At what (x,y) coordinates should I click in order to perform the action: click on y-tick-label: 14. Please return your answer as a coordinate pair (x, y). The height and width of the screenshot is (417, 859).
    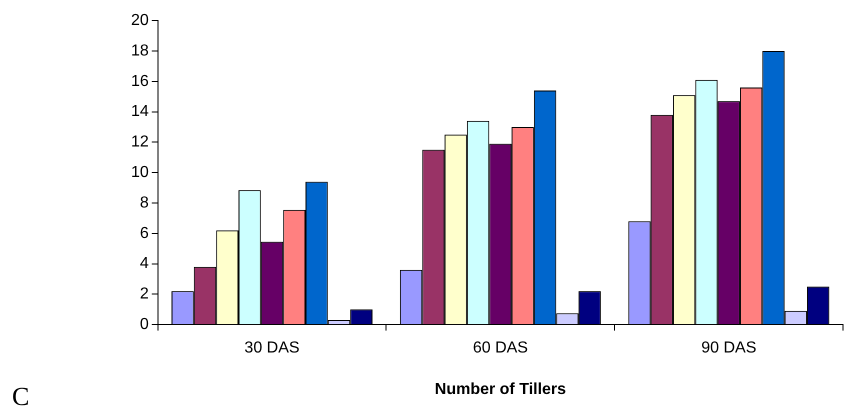
    Looking at the image, I should click on (140, 111).